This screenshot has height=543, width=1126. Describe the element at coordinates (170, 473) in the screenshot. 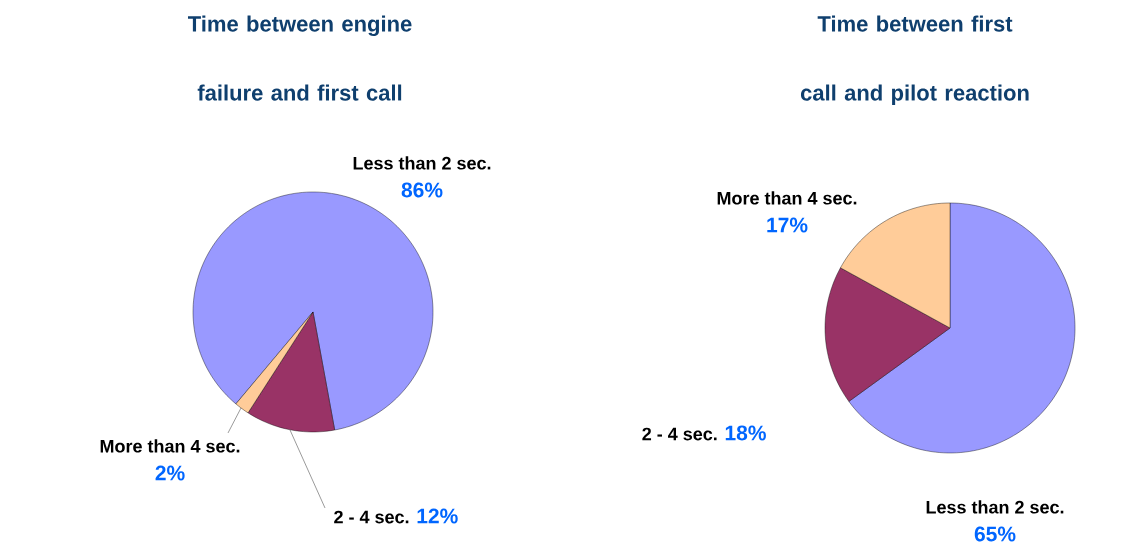

I see `data-label: 2%` at that location.